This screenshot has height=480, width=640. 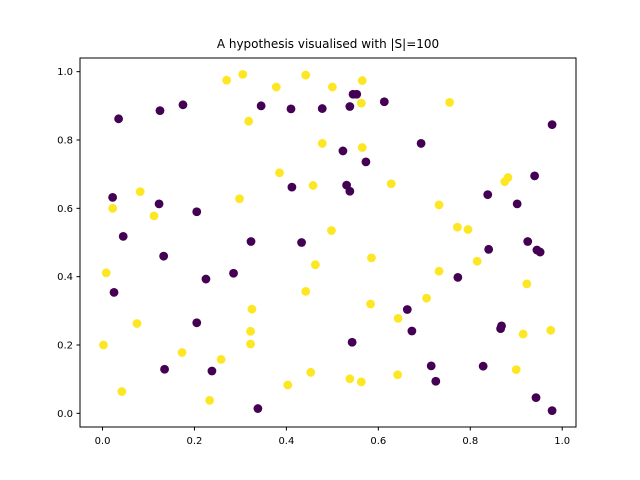 What do you see at coordinates (195, 441) in the screenshot?
I see `x-tick-label: 0.2` at bounding box center [195, 441].